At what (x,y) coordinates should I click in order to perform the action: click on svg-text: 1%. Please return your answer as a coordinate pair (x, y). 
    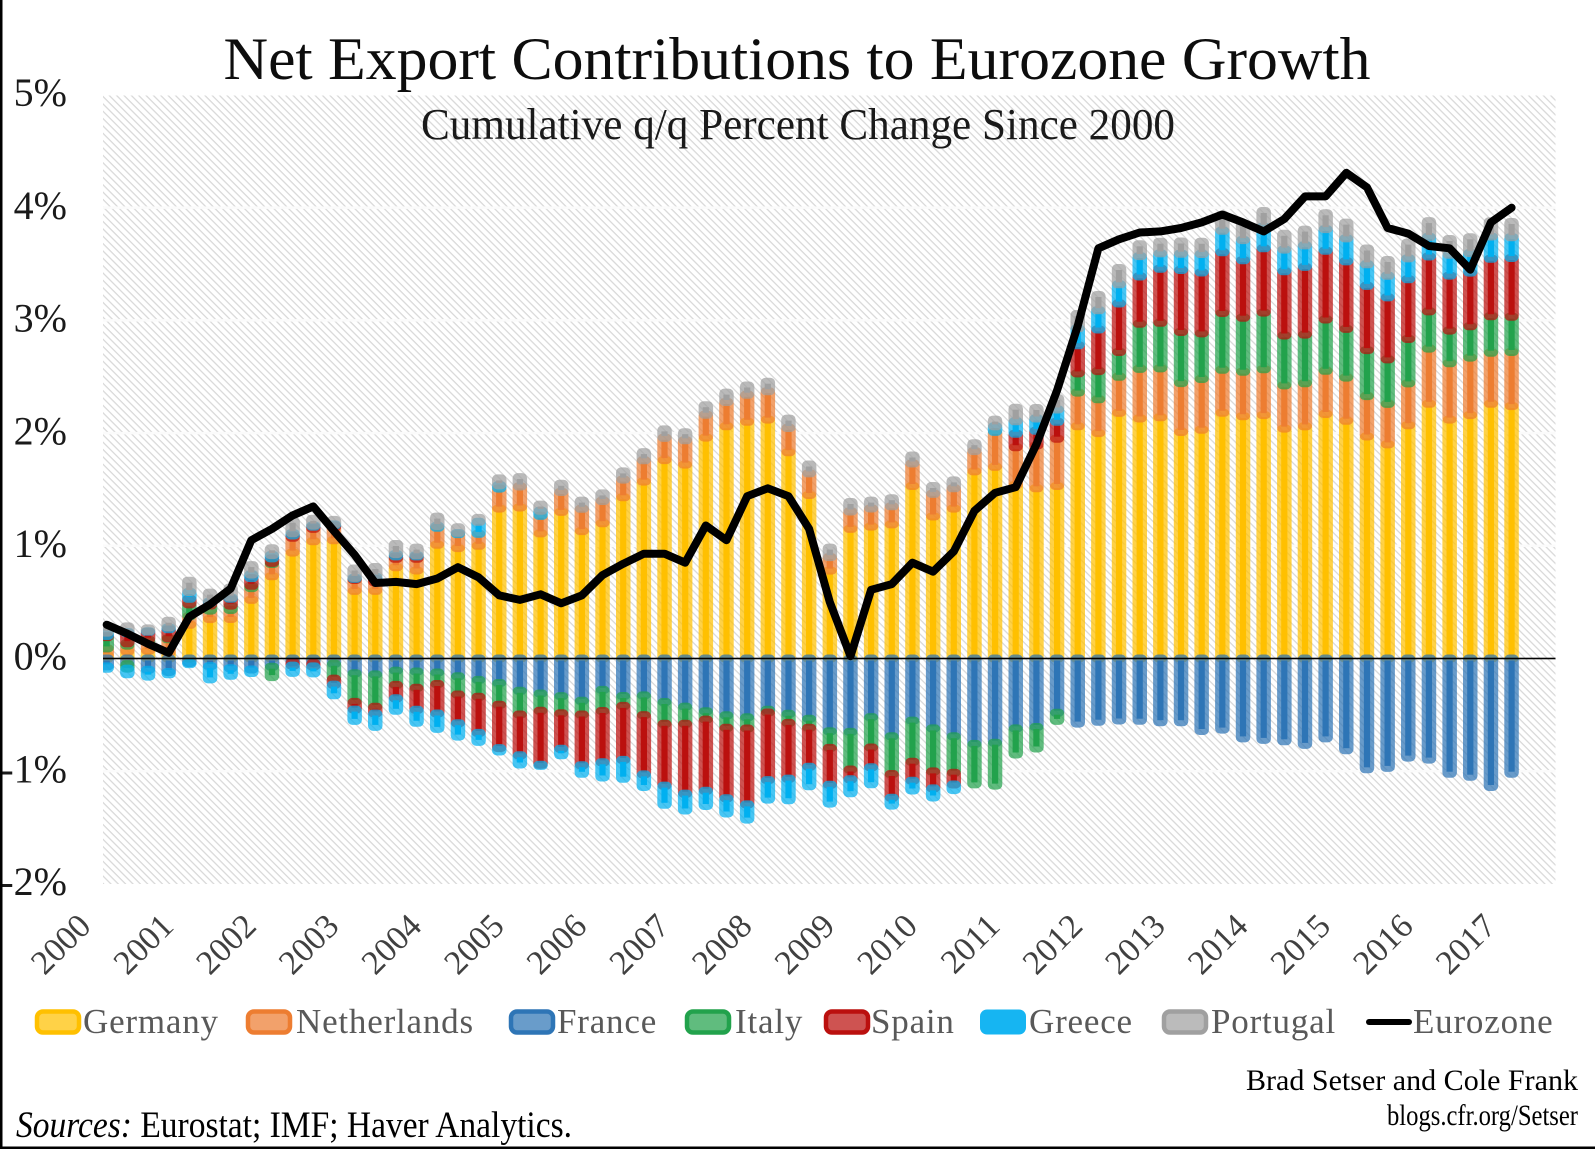
    Looking at the image, I should click on (40, 543).